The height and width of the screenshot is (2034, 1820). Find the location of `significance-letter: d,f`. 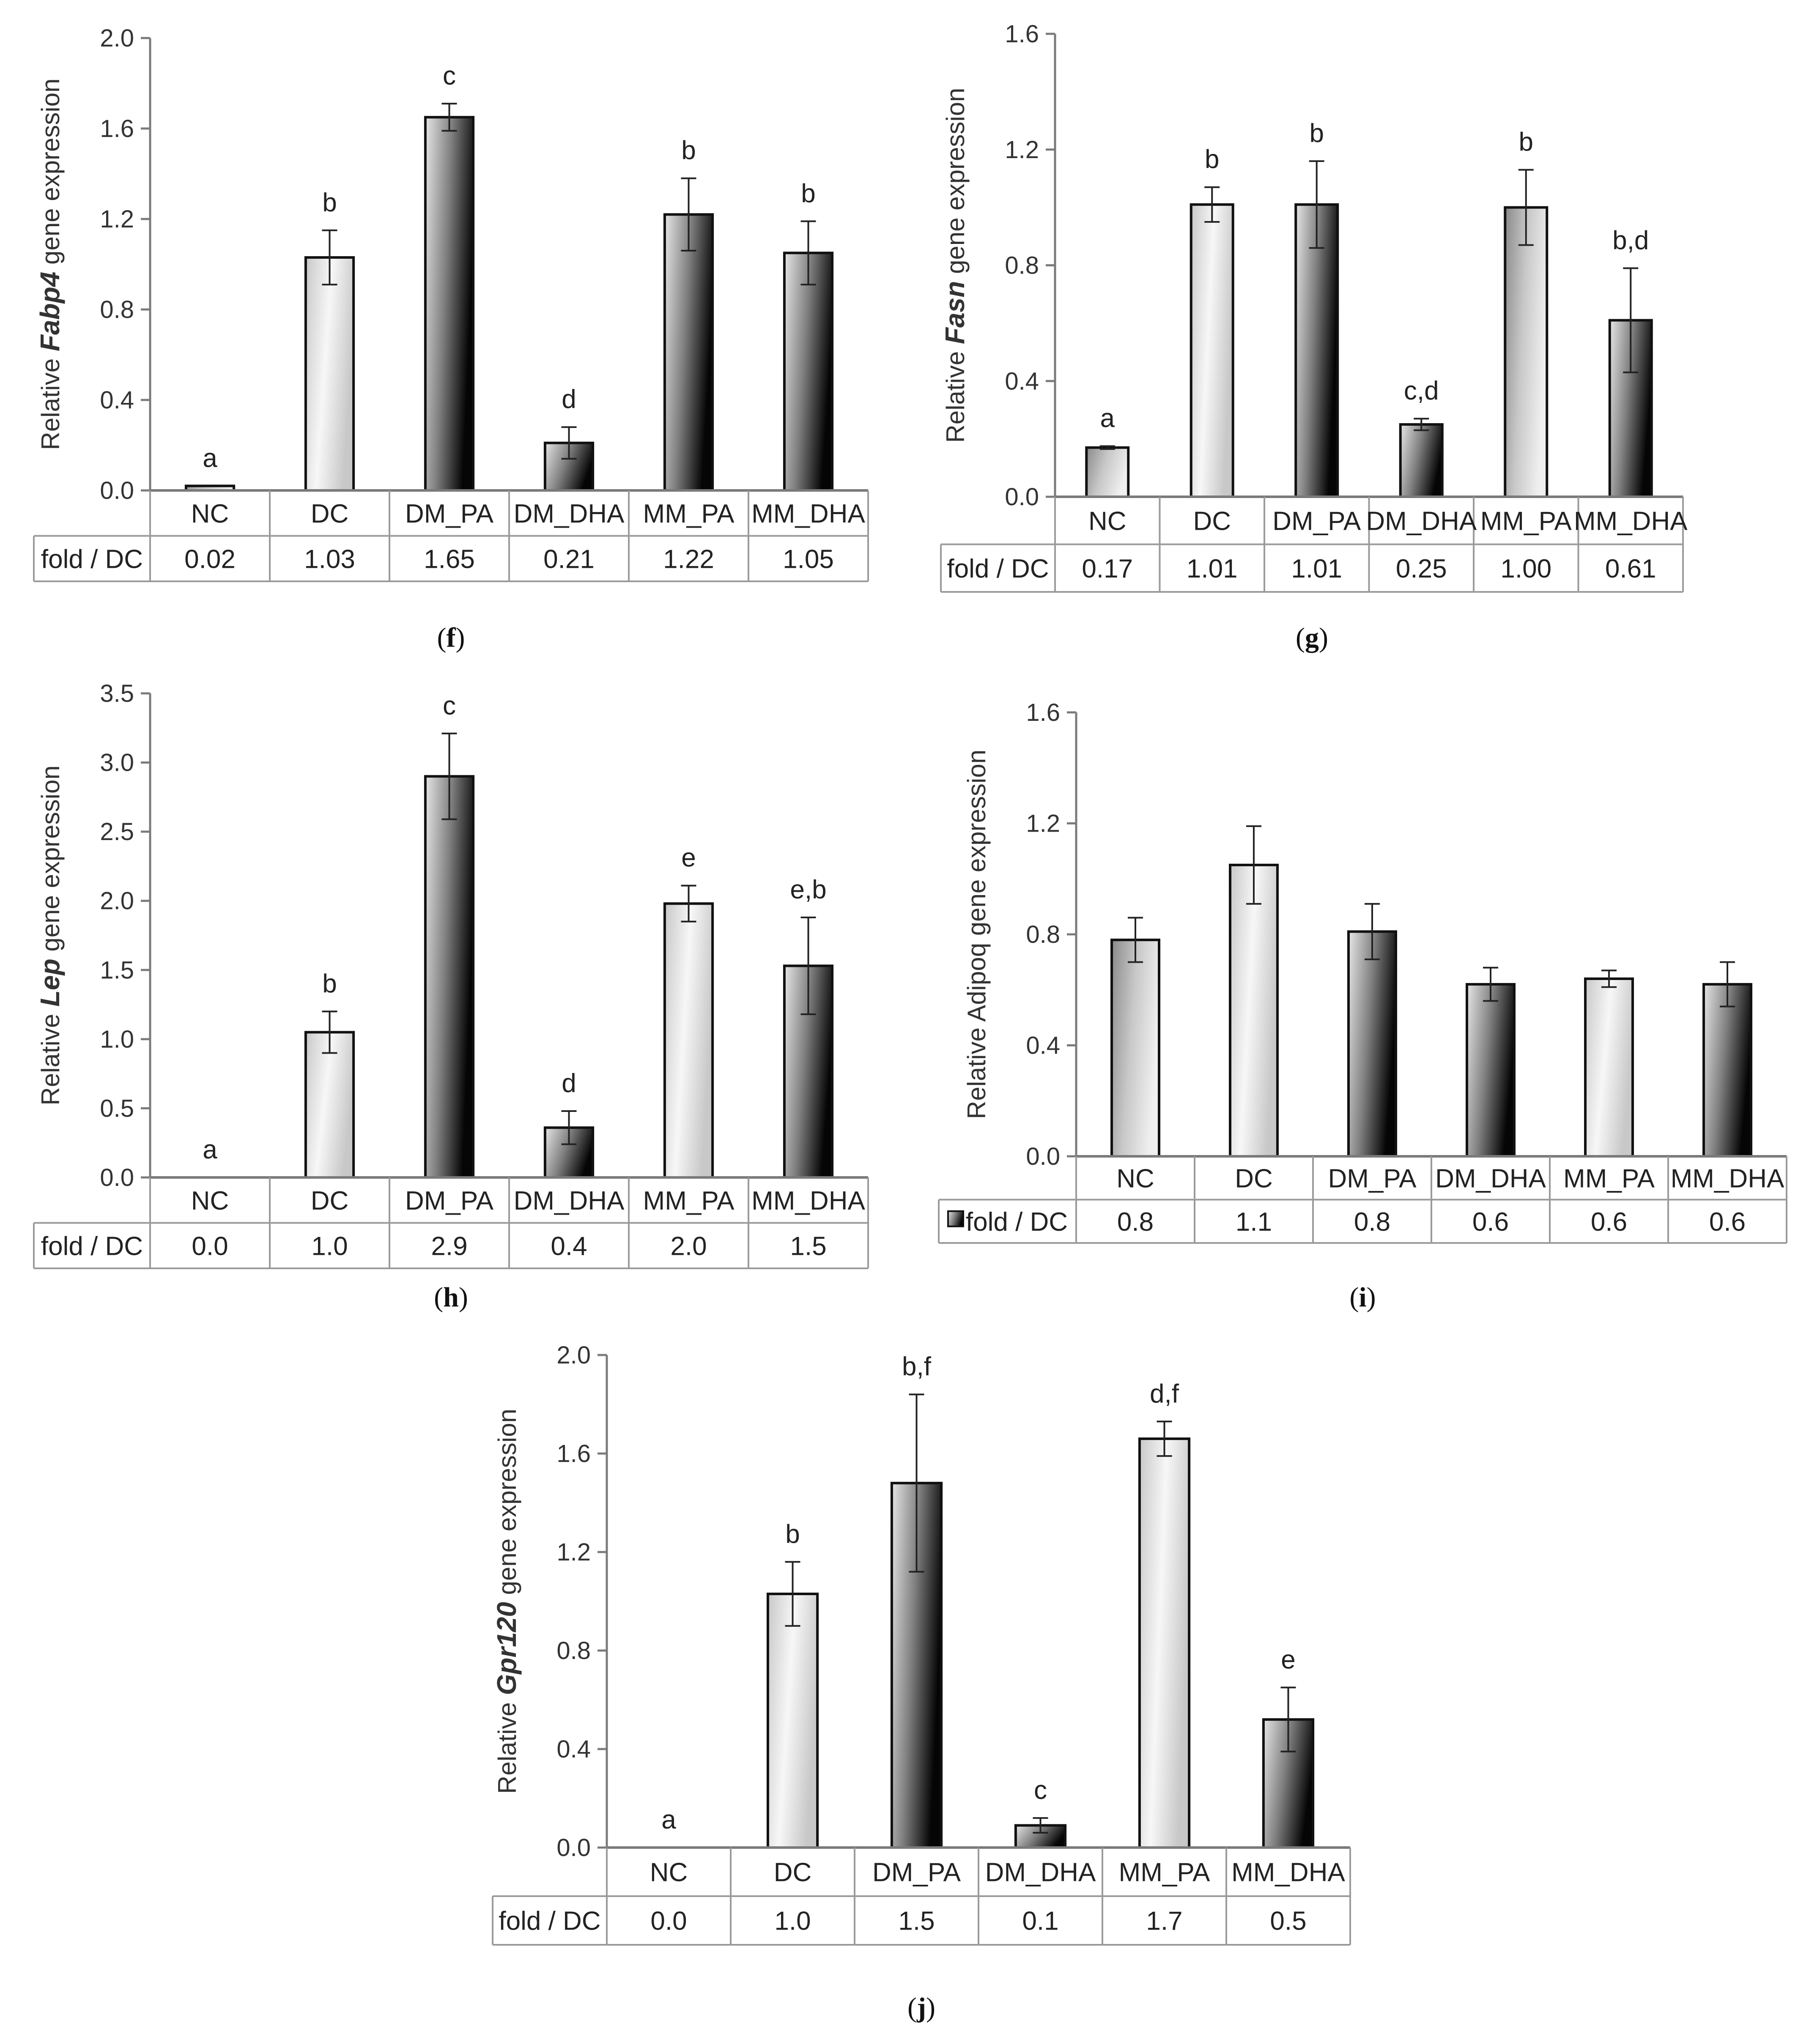

significance-letter: d,f is located at coordinates (1164, 1393).